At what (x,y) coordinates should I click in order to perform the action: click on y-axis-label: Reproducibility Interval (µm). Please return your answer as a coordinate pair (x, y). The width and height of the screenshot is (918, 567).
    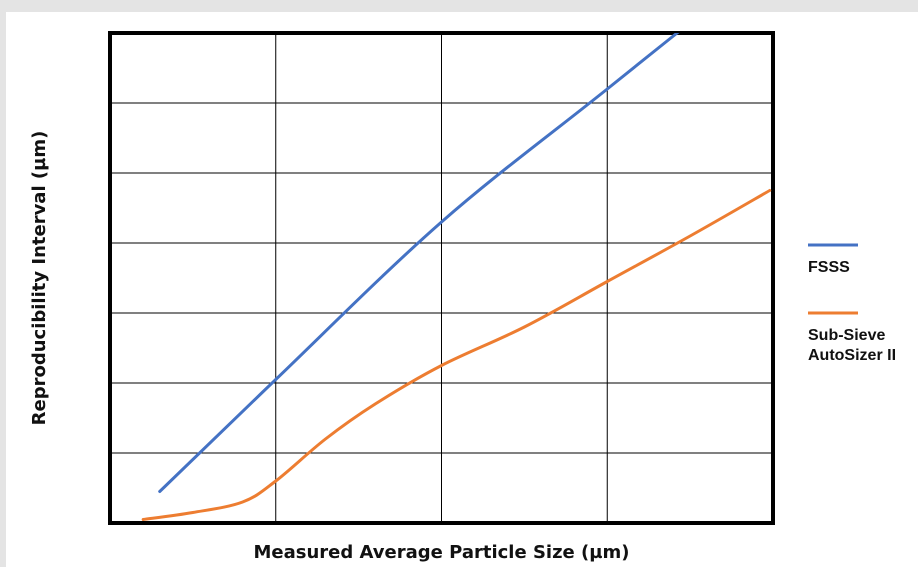
    Looking at the image, I should click on (39, 278).